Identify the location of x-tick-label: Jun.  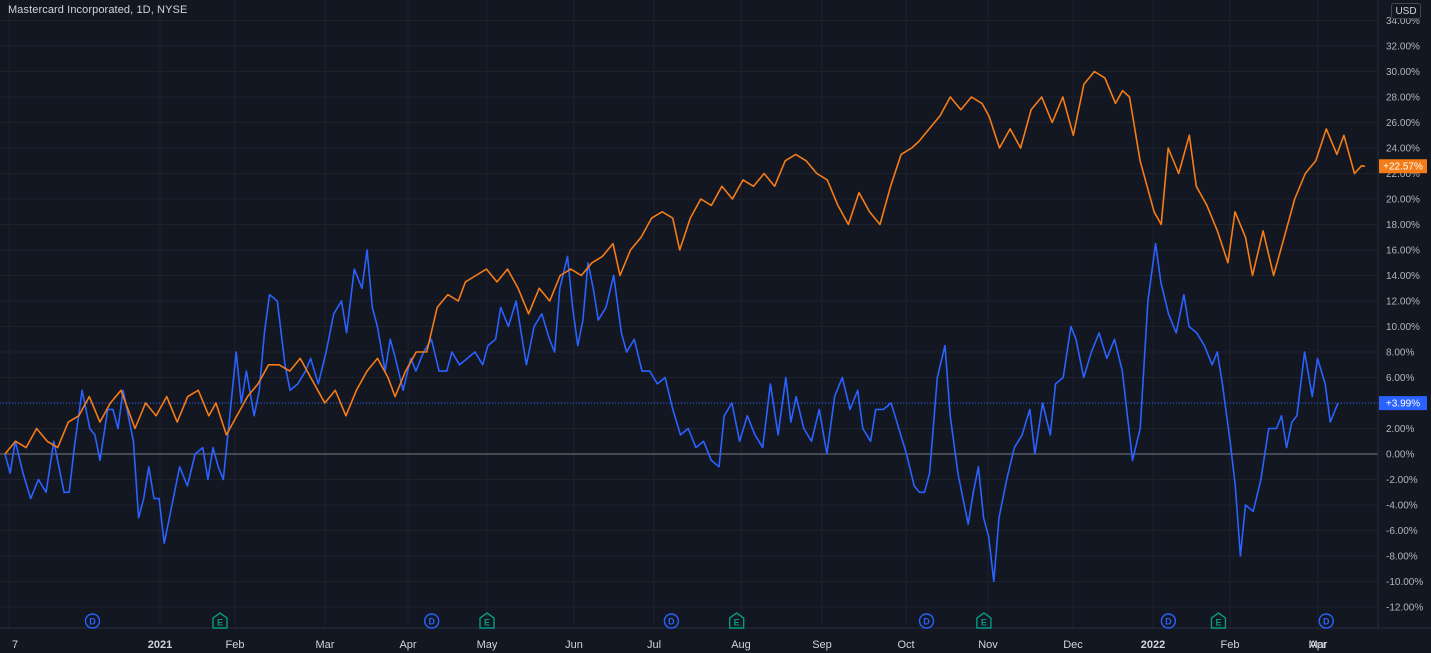
(574, 645).